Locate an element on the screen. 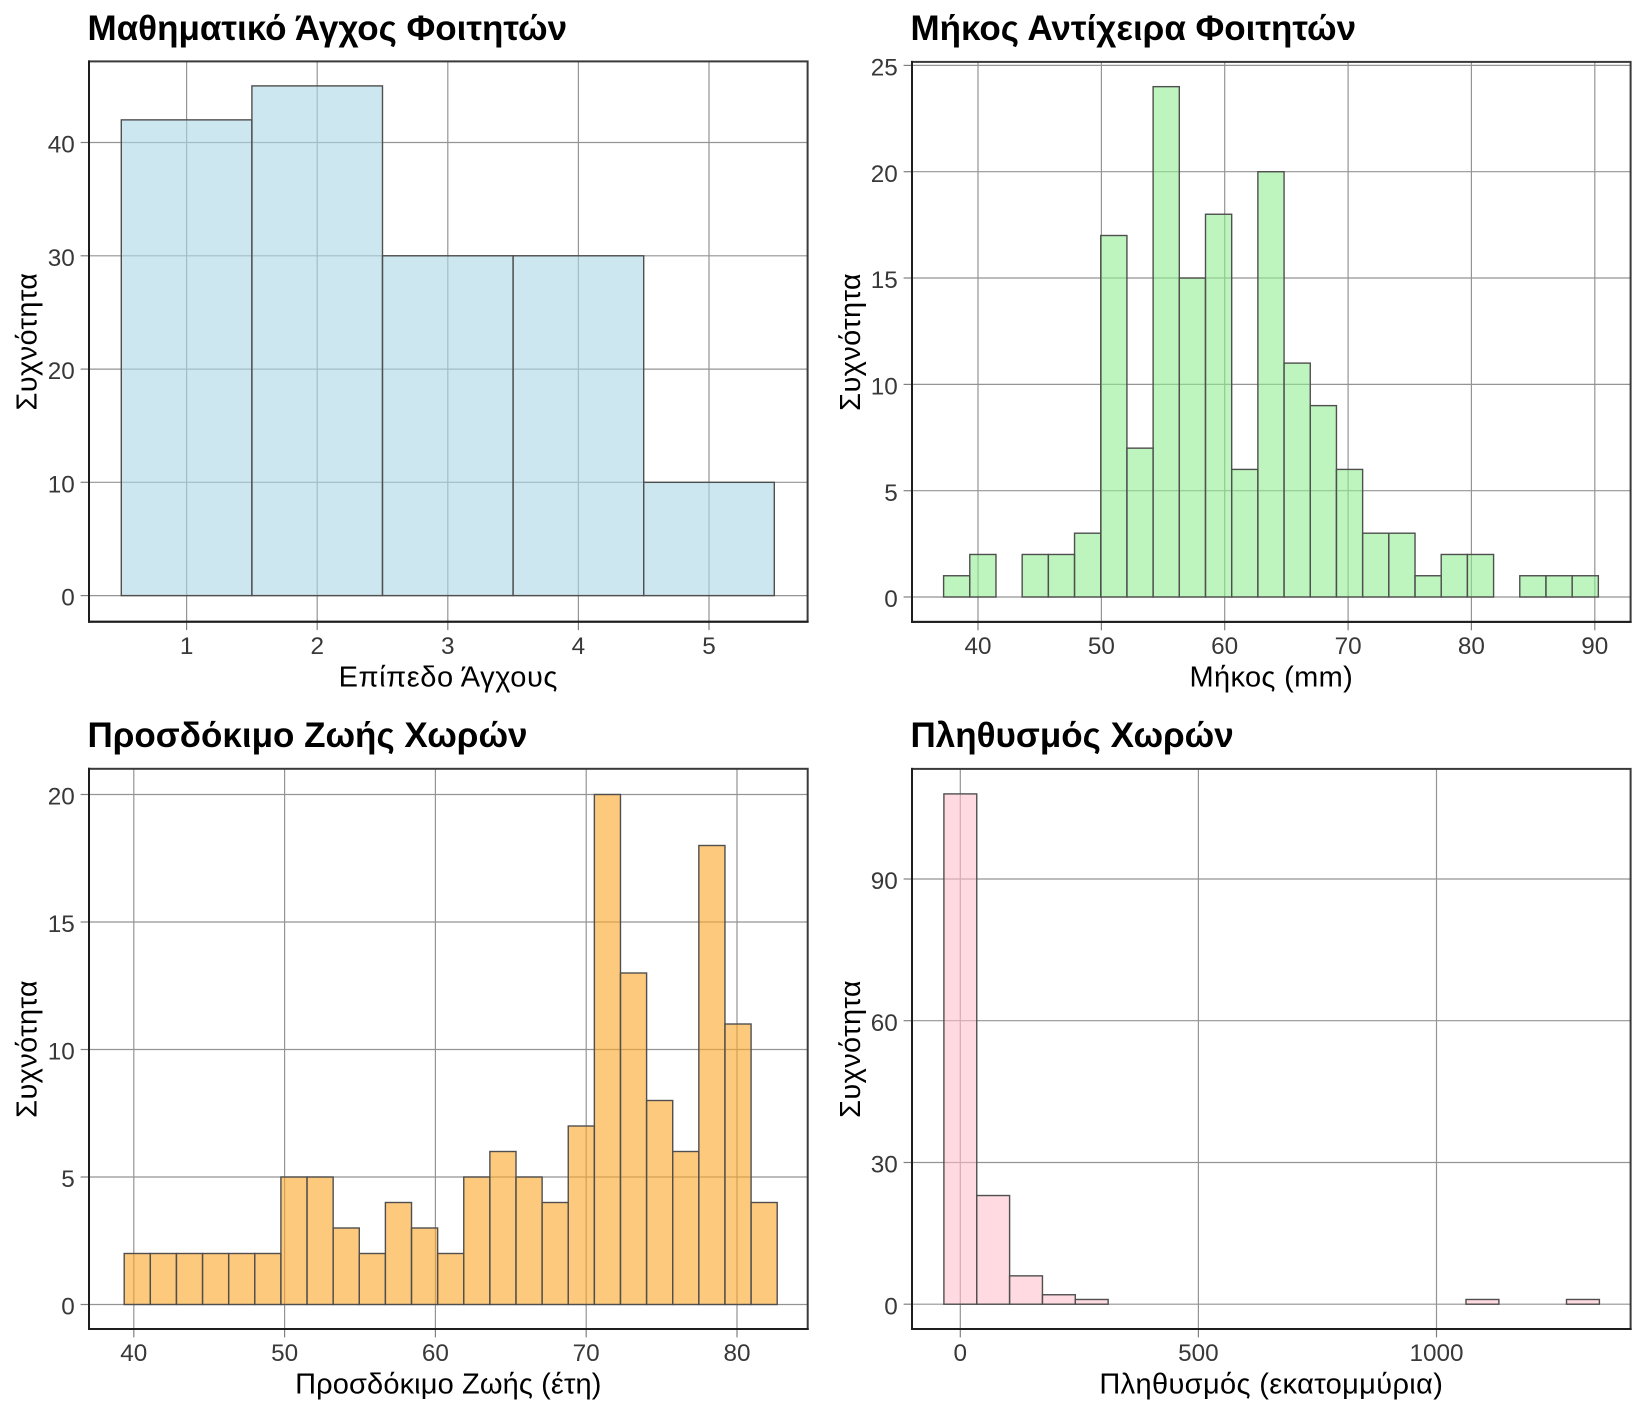 The width and height of the screenshot is (1646, 1414). svg-text: Πληθυσμός Χωρών is located at coordinates (1072, 735).